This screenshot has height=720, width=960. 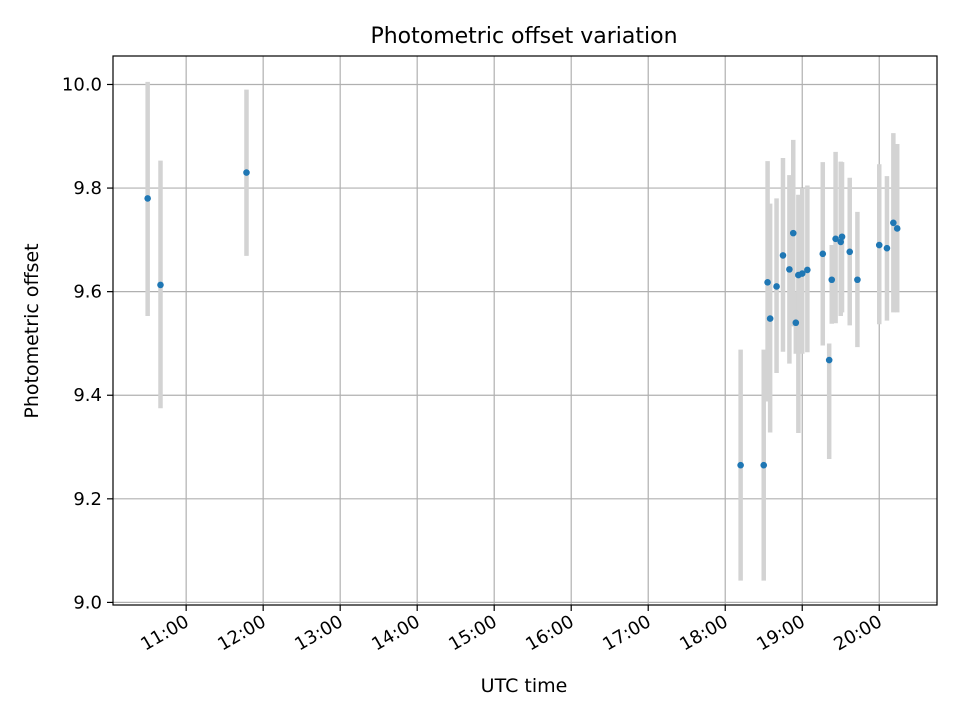 What do you see at coordinates (82, 84) in the screenshot?
I see `y-tick-label: 10.0` at bounding box center [82, 84].